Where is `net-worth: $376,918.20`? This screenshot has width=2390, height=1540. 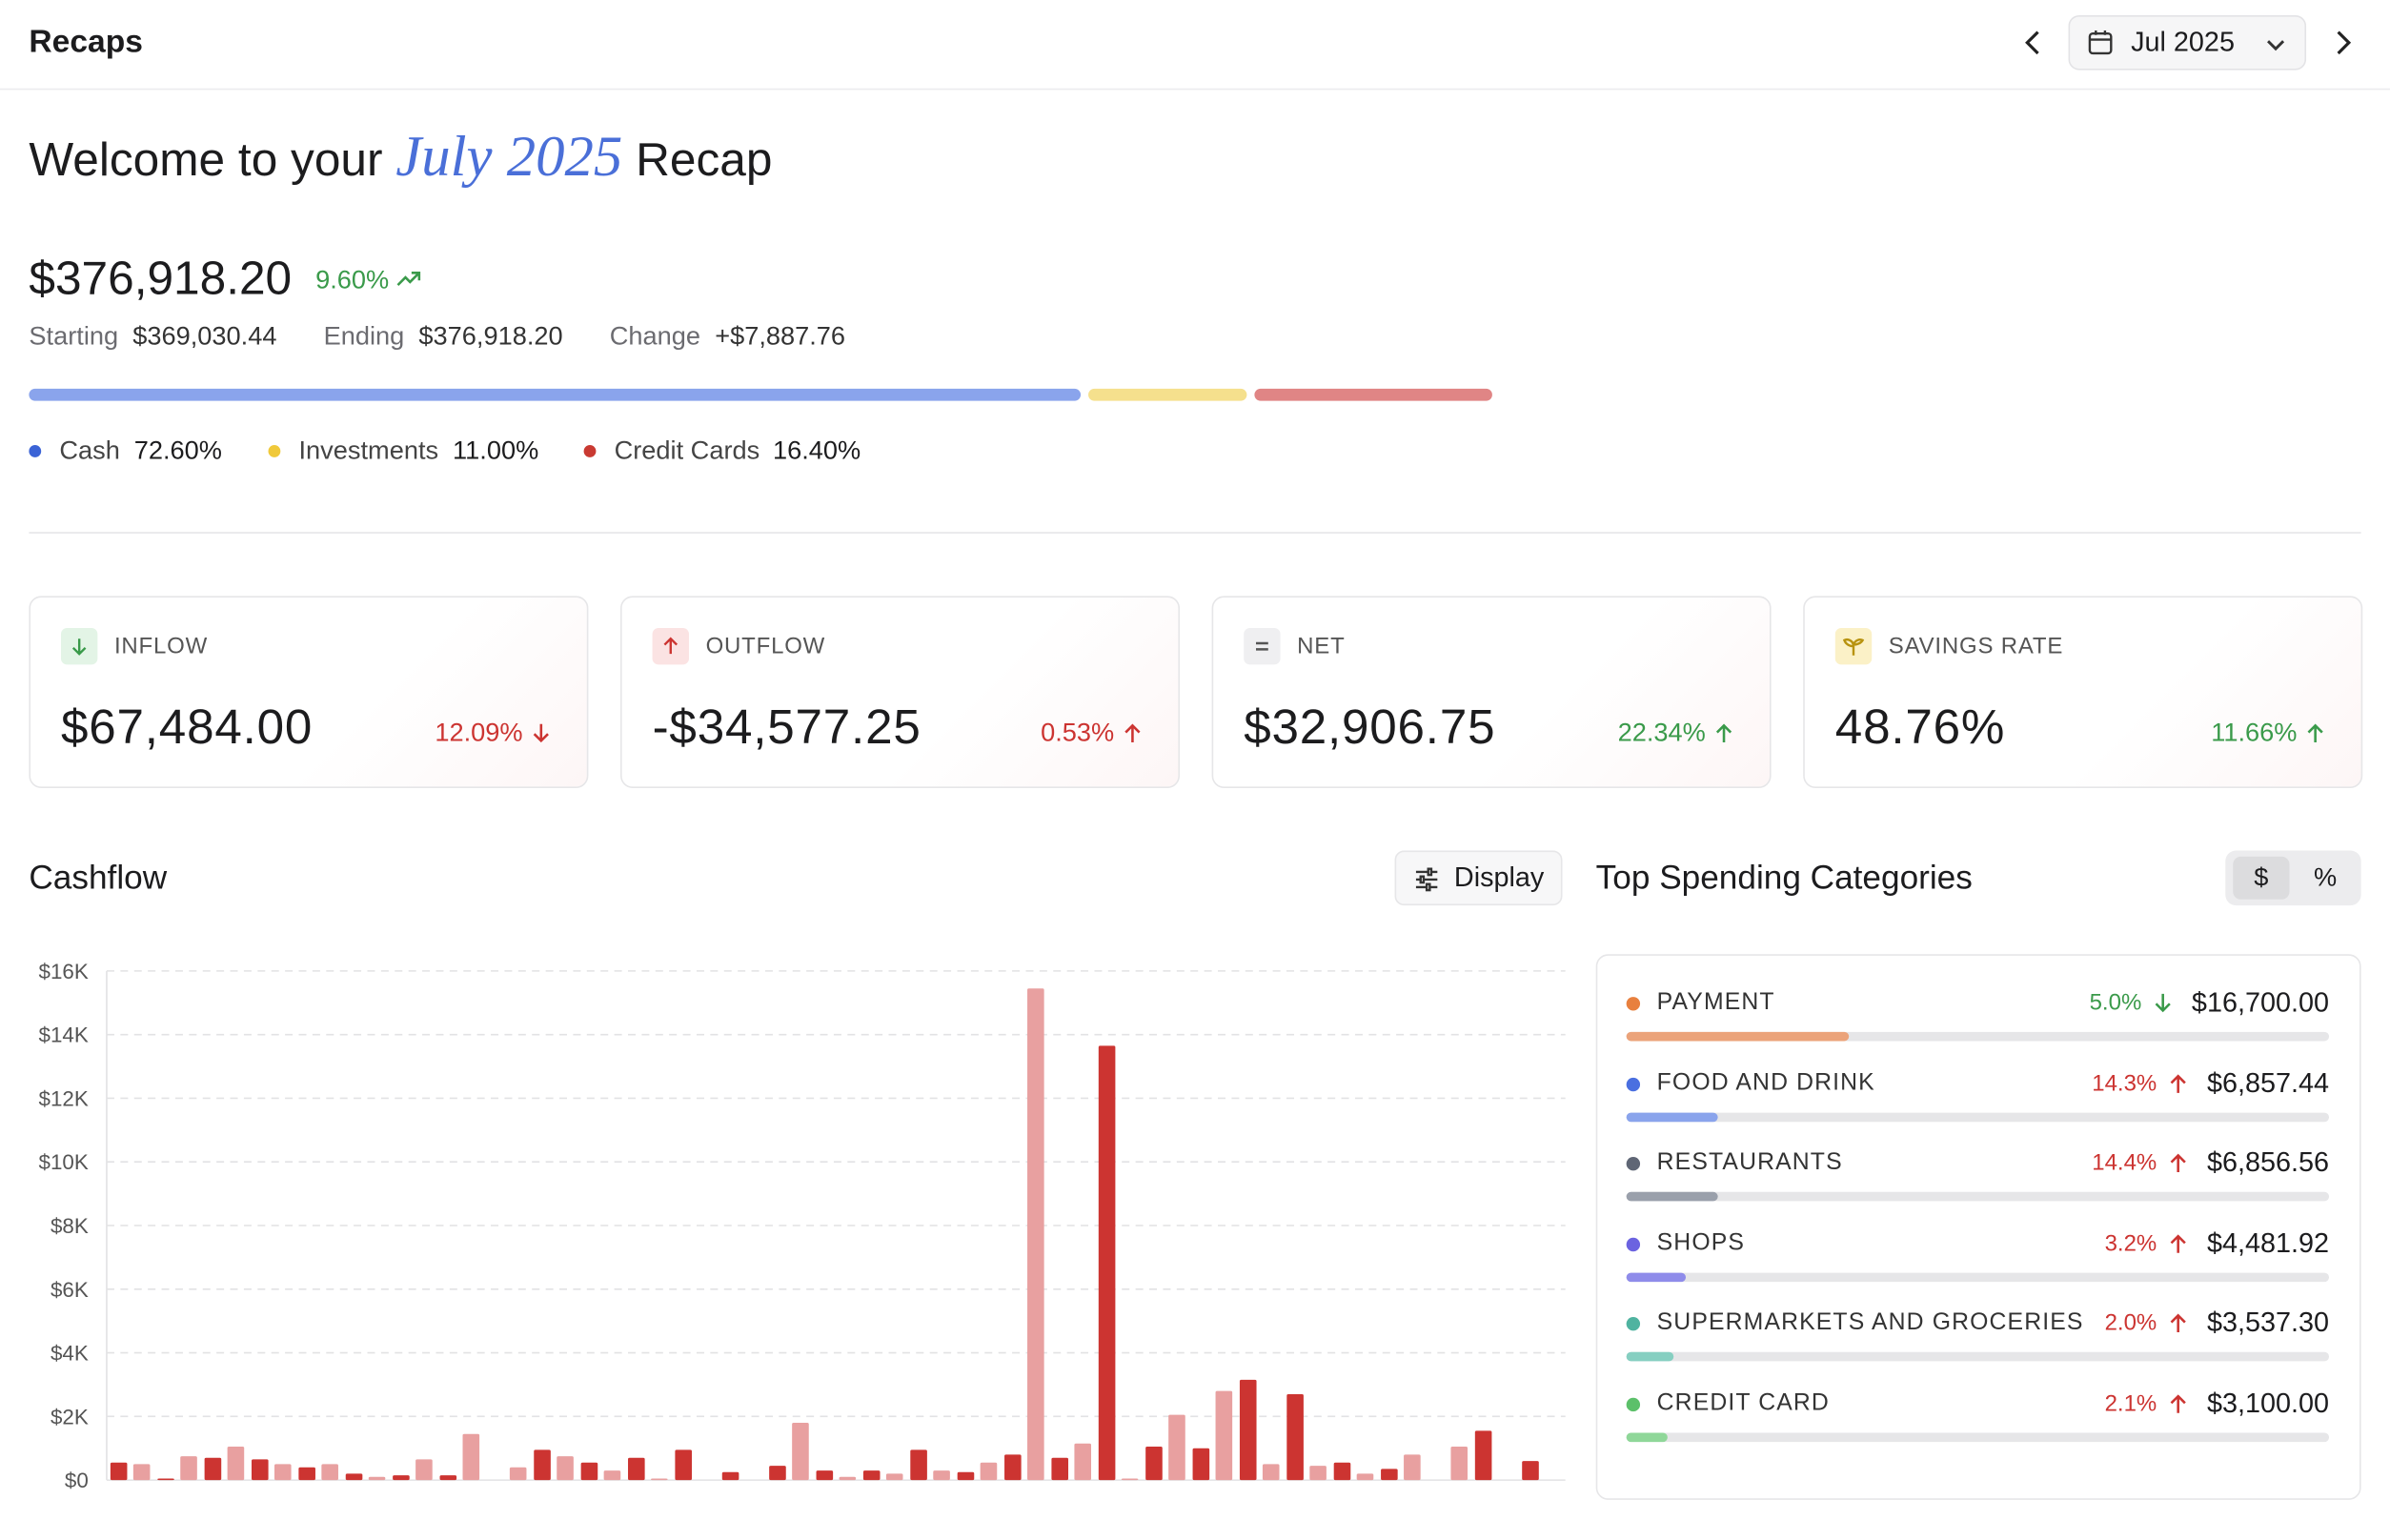
net-worth: $376,918.20 is located at coordinates (161, 278).